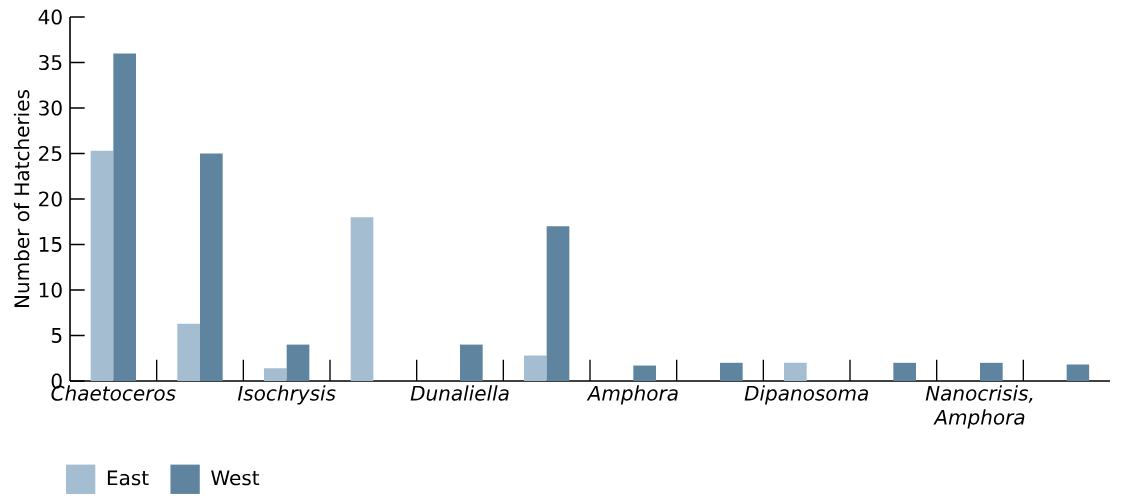 The width and height of the screenshot is (1123, 497). I want to click on x-tick-label: Dipanosoma, so click(806, 395).